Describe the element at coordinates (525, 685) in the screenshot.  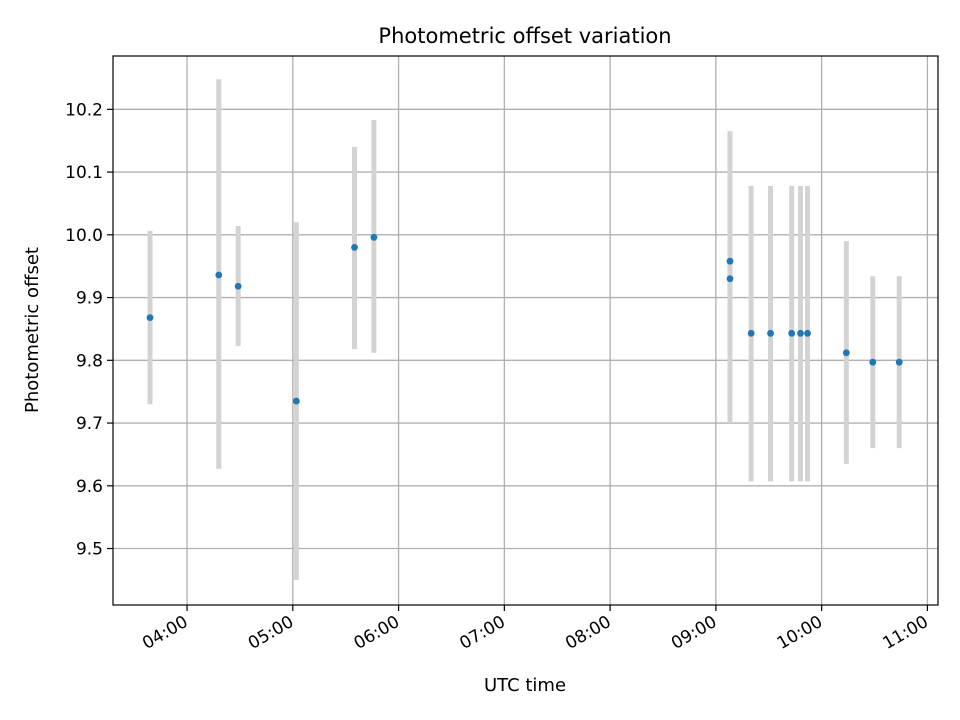
I see `x-axis-title: UTC time` at that location.